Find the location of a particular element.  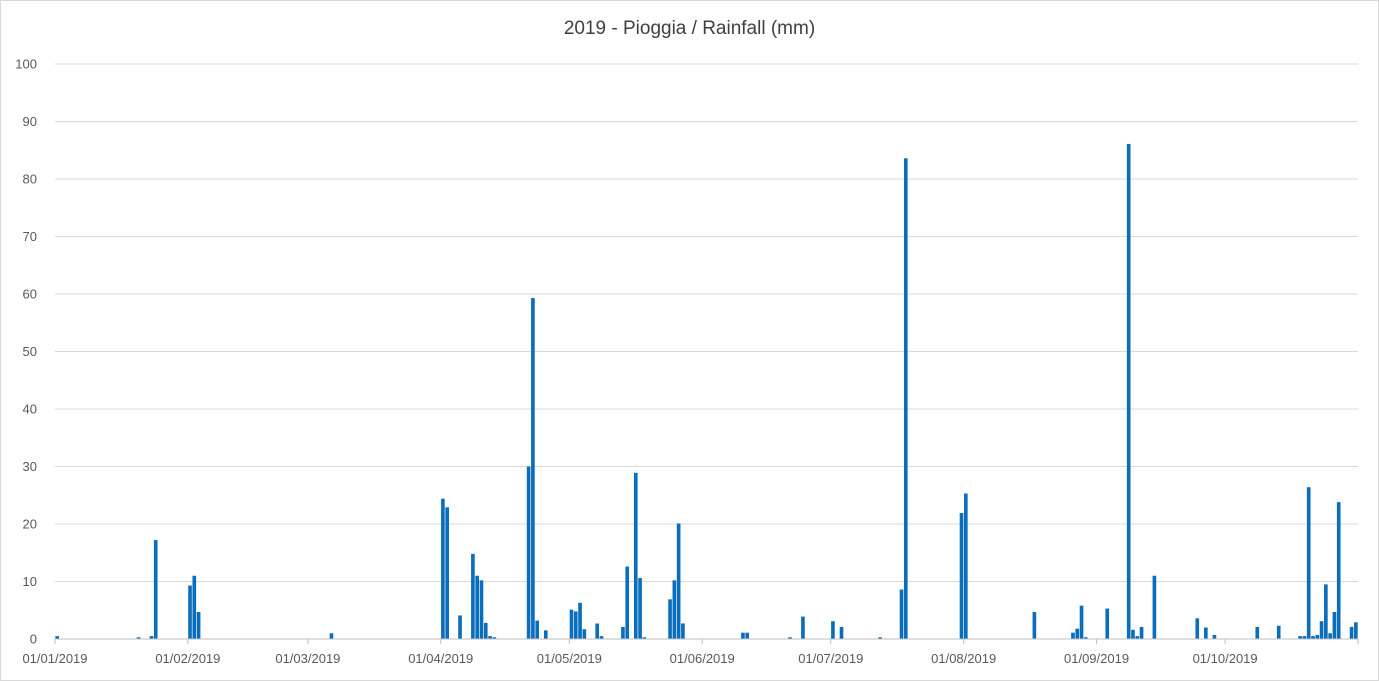

y-tick-label: 100 is located at coordinates (26, 64).